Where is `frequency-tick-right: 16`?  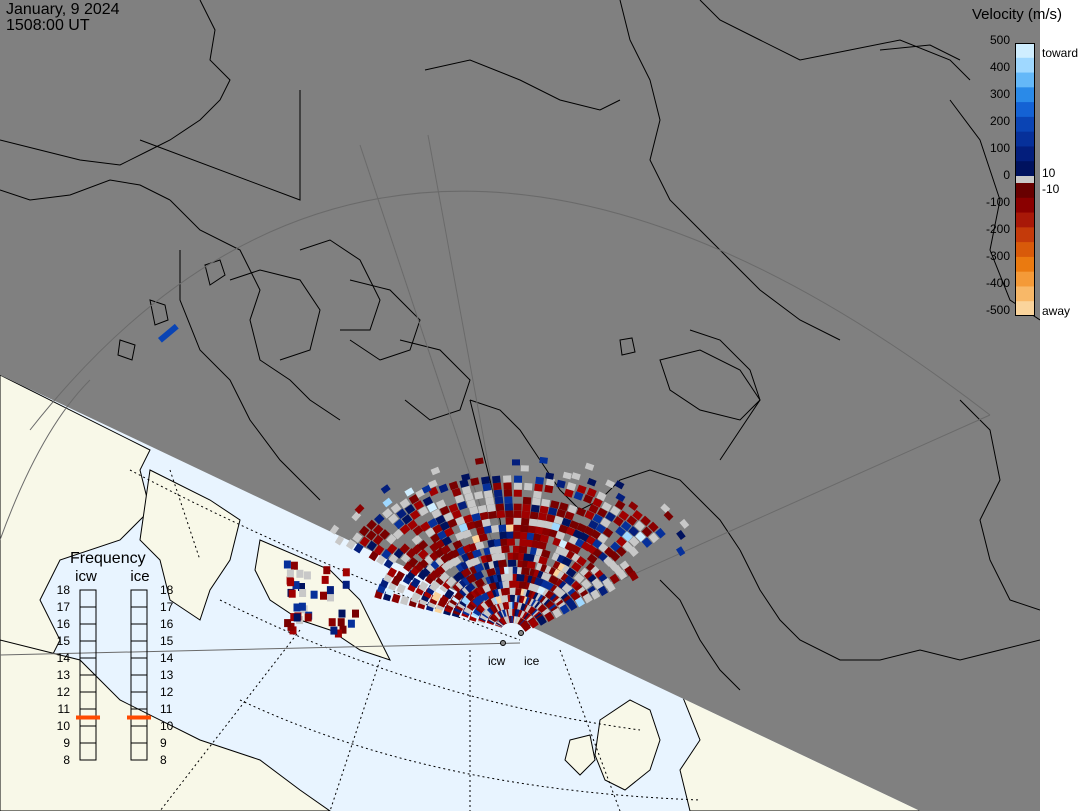 frequency-tick-right: 16 is located at coordinates (167, 624).